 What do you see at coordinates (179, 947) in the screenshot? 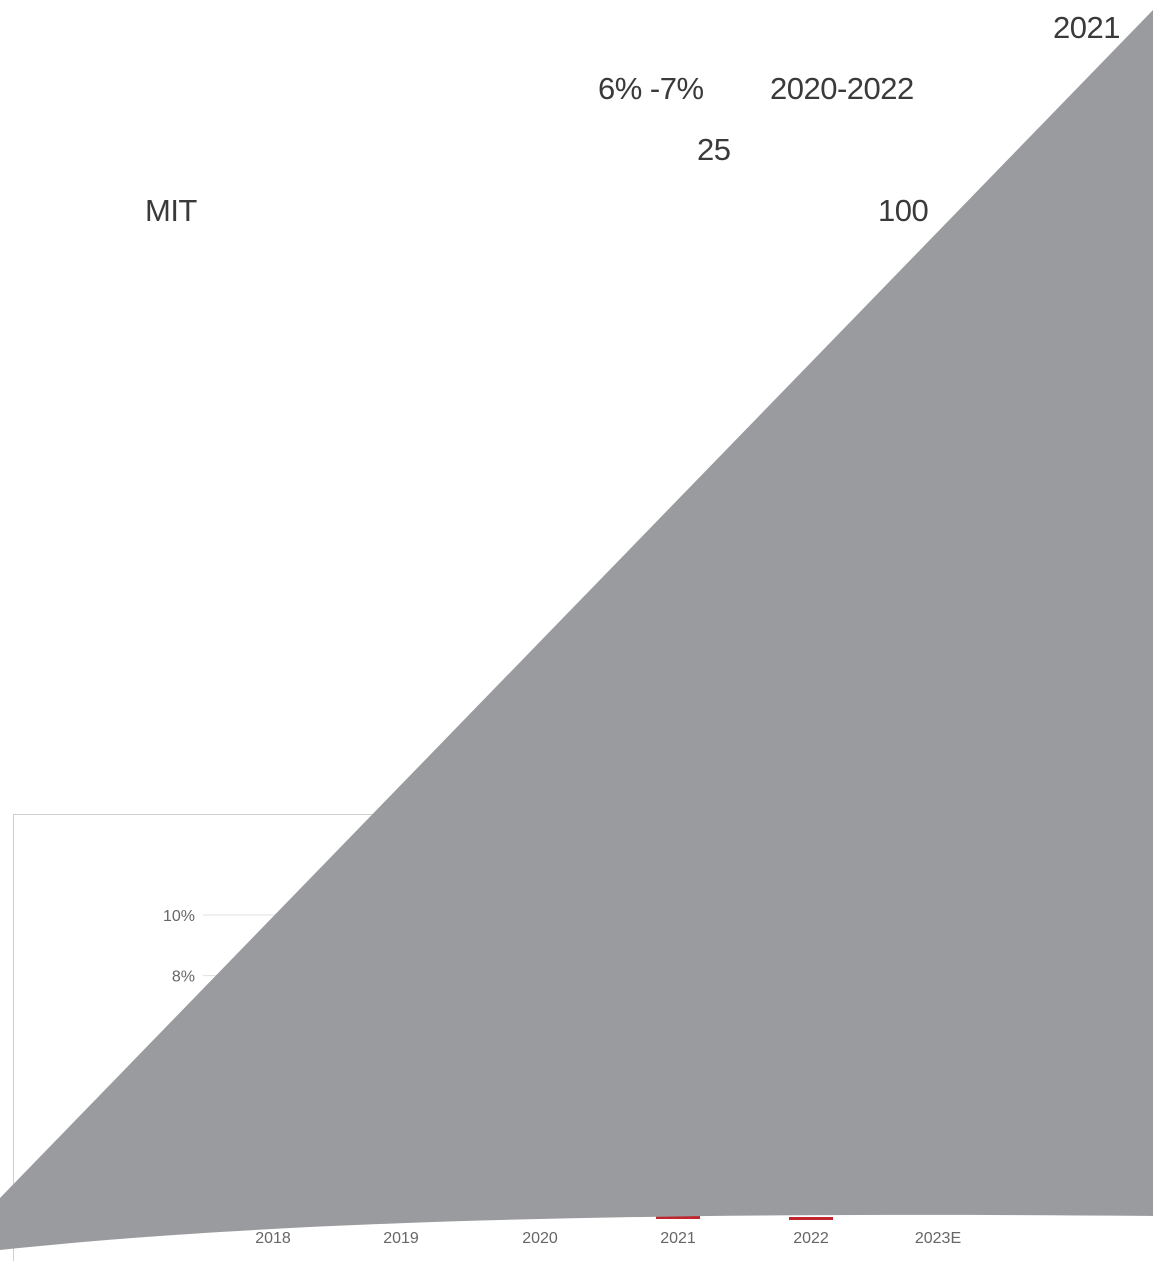
I see `y-tick-layer: 8% 10%` at bounding box center [179, 947].